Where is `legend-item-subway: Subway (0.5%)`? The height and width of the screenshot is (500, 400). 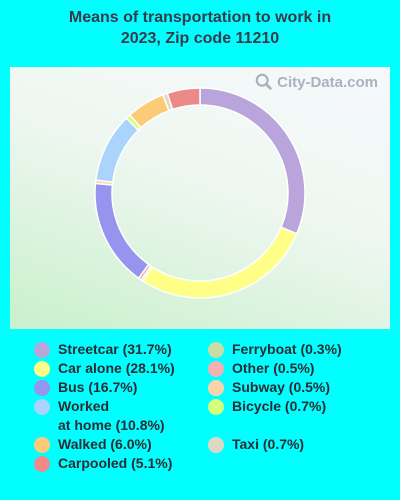
legend-item-subway: Subway (0.5%) is located at coordinates (269, 387).